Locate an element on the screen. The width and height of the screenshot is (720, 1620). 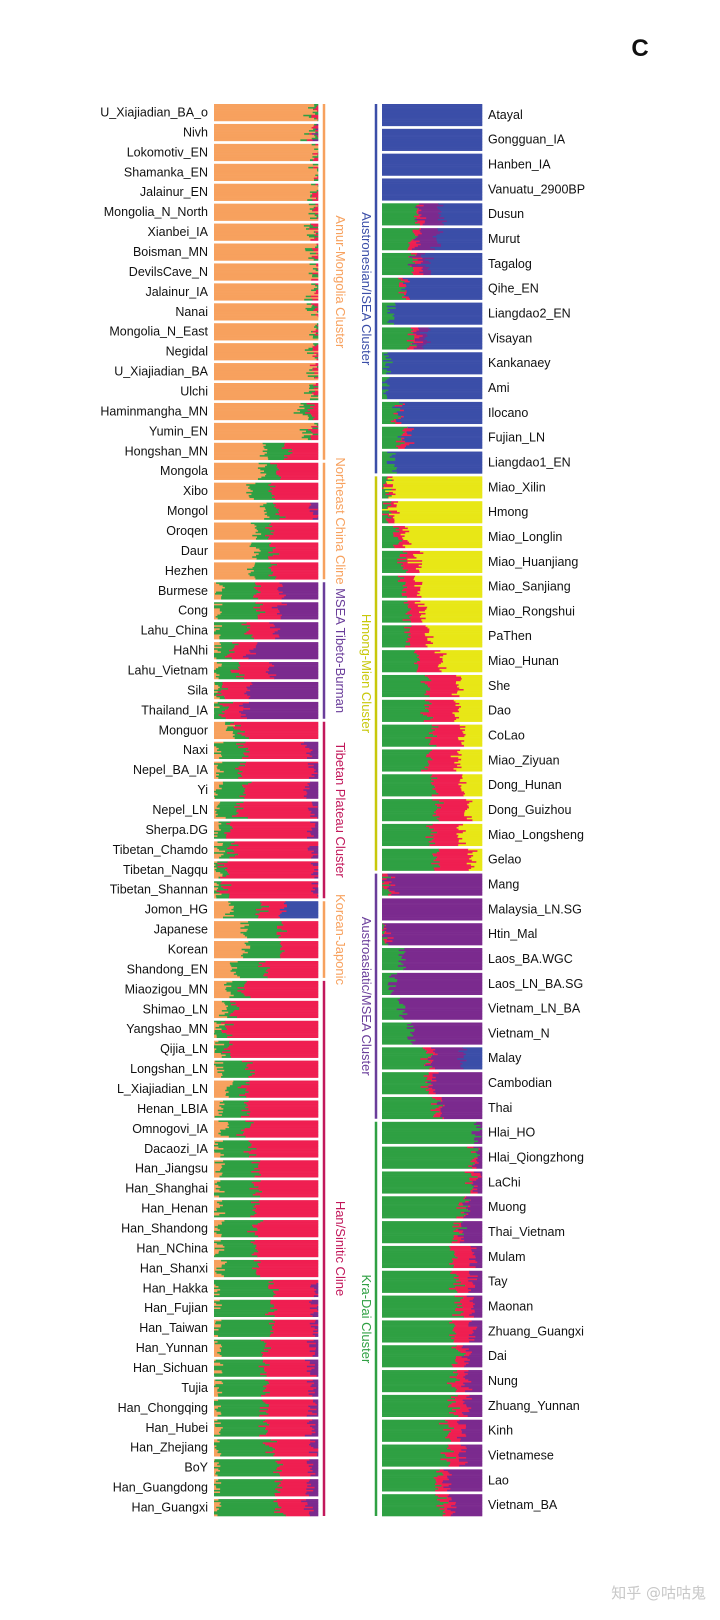
population-label: Malaysia_LN.SG is located at coordinates (535, 909).